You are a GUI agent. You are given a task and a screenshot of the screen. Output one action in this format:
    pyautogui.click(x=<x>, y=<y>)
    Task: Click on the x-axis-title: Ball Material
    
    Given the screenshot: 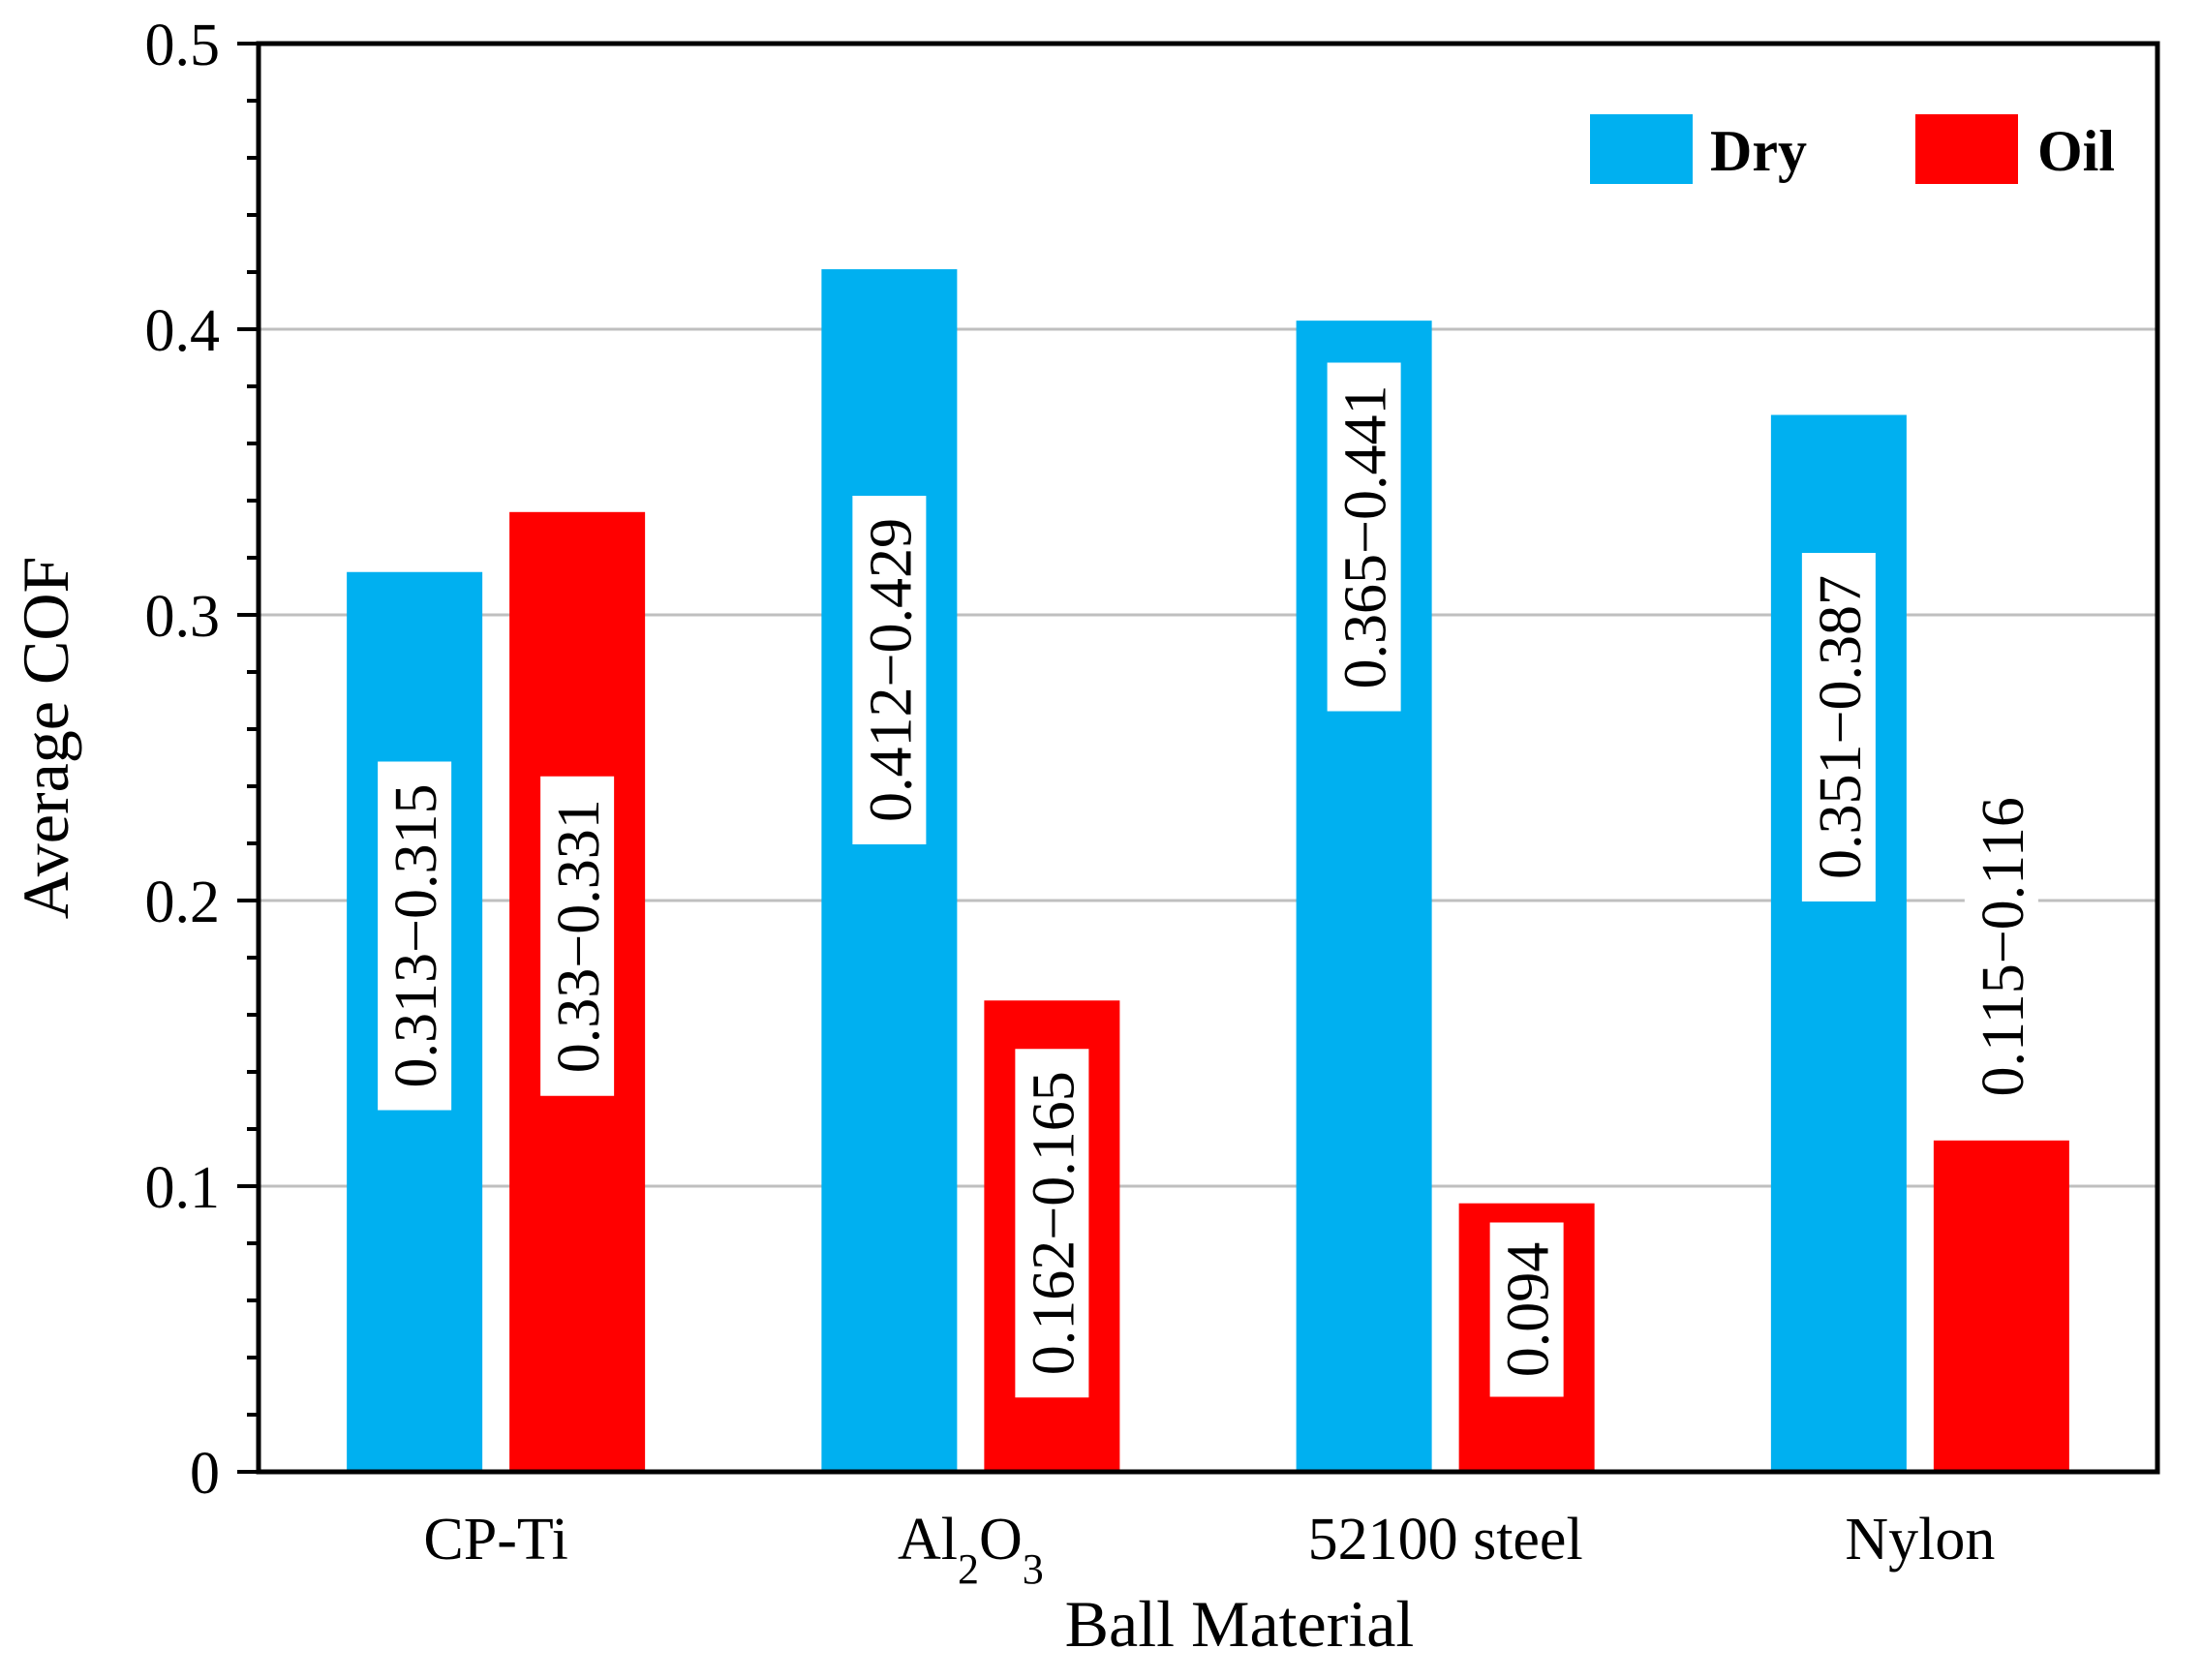 What is the action you would take?
    pyautogui.click(x=1240, y=1624)
    